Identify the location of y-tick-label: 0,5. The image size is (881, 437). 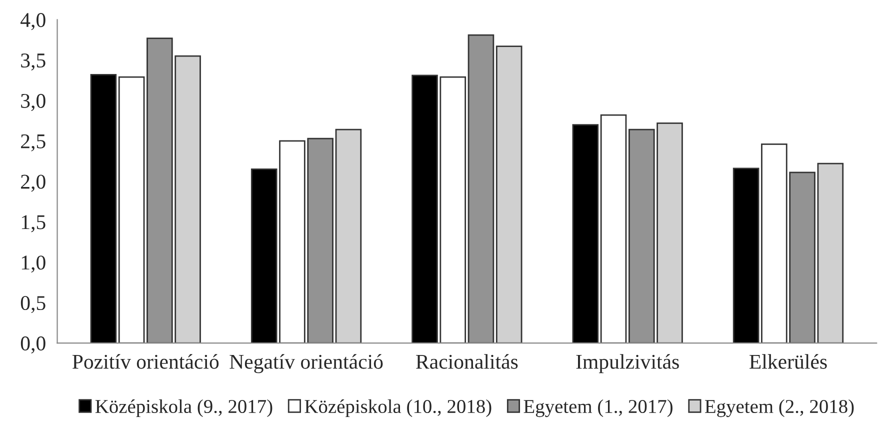
(33, 305).